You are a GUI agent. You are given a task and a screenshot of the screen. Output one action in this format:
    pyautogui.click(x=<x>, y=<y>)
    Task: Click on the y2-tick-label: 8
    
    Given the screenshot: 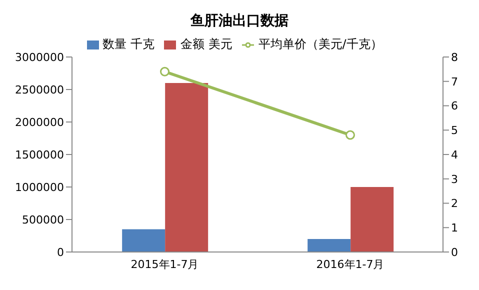 What is the action you would take?
    pyautogui.click(x=454, y=57)
    